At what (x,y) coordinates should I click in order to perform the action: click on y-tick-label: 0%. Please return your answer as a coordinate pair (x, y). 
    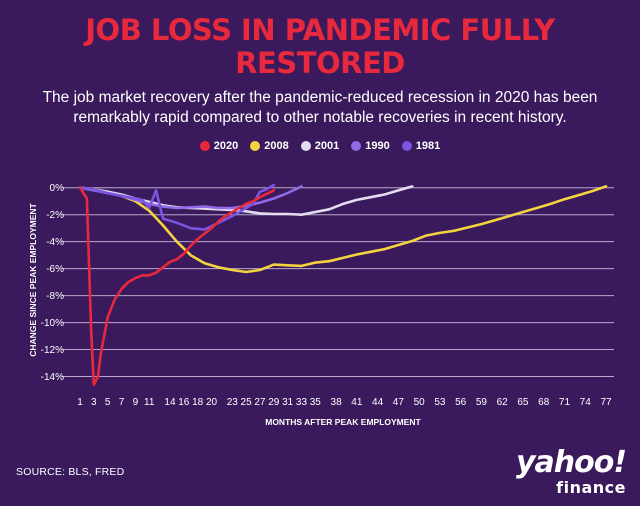
    Looking at the image, I should click on (57, 188).